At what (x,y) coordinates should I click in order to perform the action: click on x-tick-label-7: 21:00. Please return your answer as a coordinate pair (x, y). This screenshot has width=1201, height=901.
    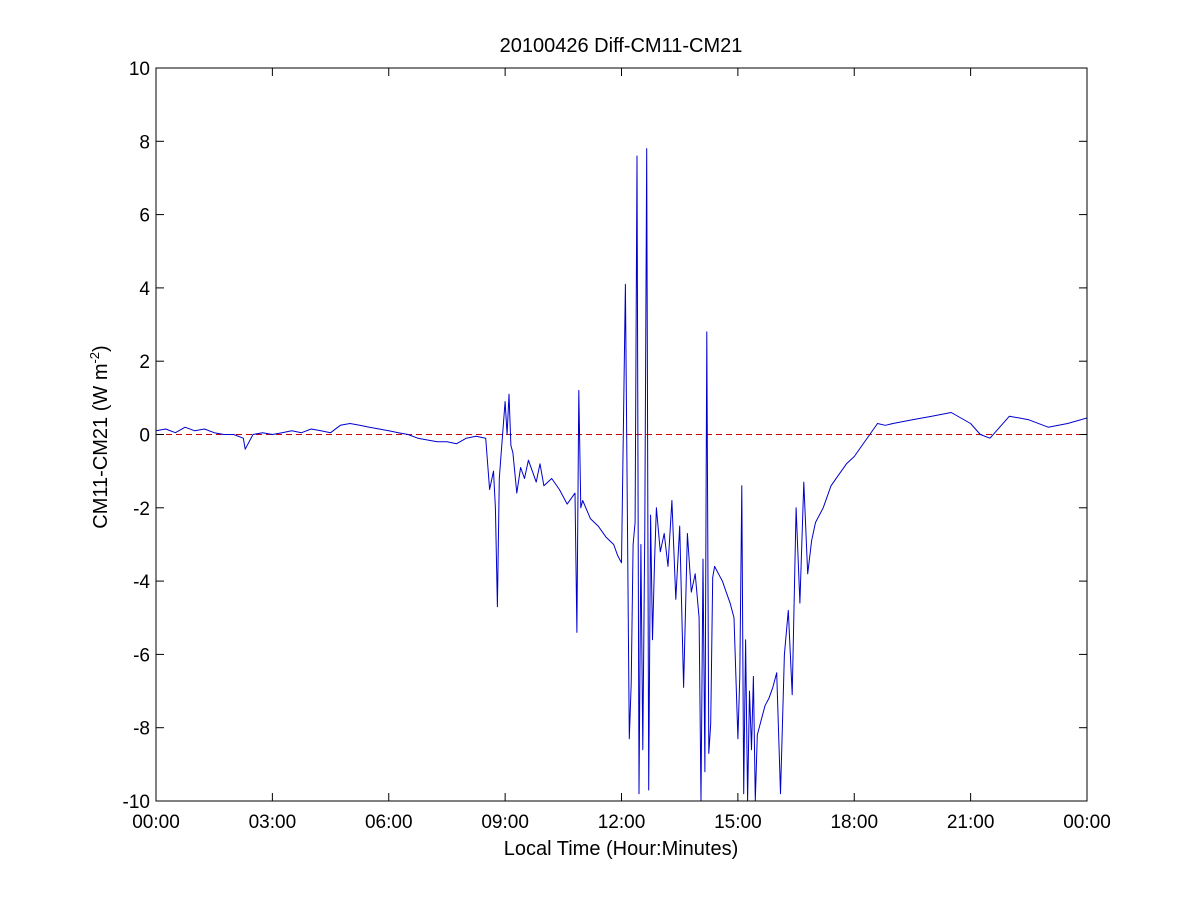
    Looking at the image, I should click on (971, 822).